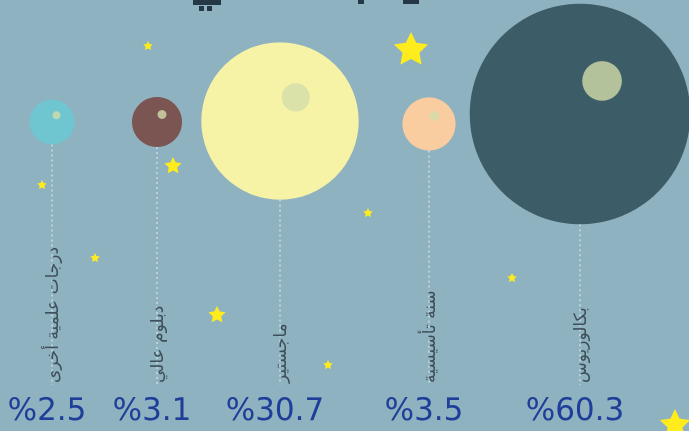 Image resolution: width=689 pixels, height=431 pixels. Describe the element at coordinates (424, 410) in the screenshot. I see `value-label: %3.5` at that location.